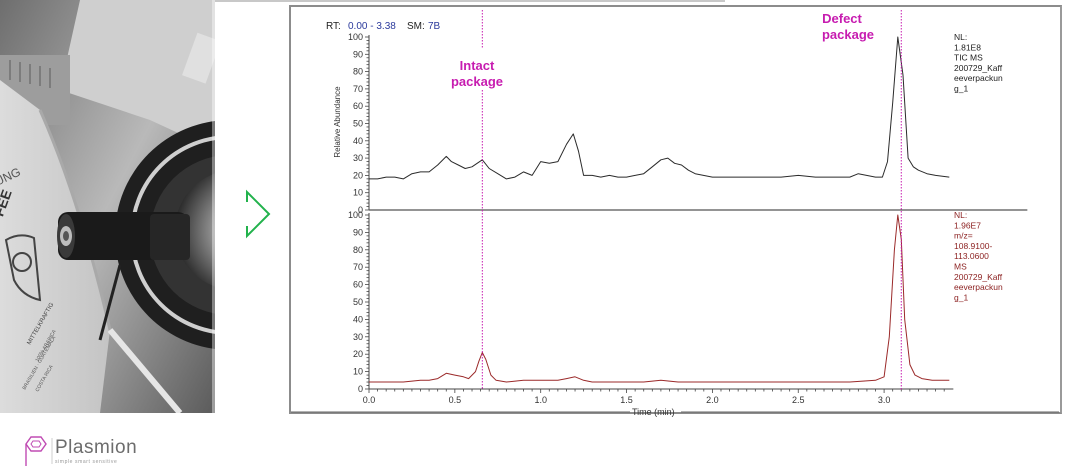 Image resolution: width=1065 pixels, height=473 pixels. Describe the element at coordinates (540, 400) in the screenshot. I see `x-tick-label: 1.0` at that location.